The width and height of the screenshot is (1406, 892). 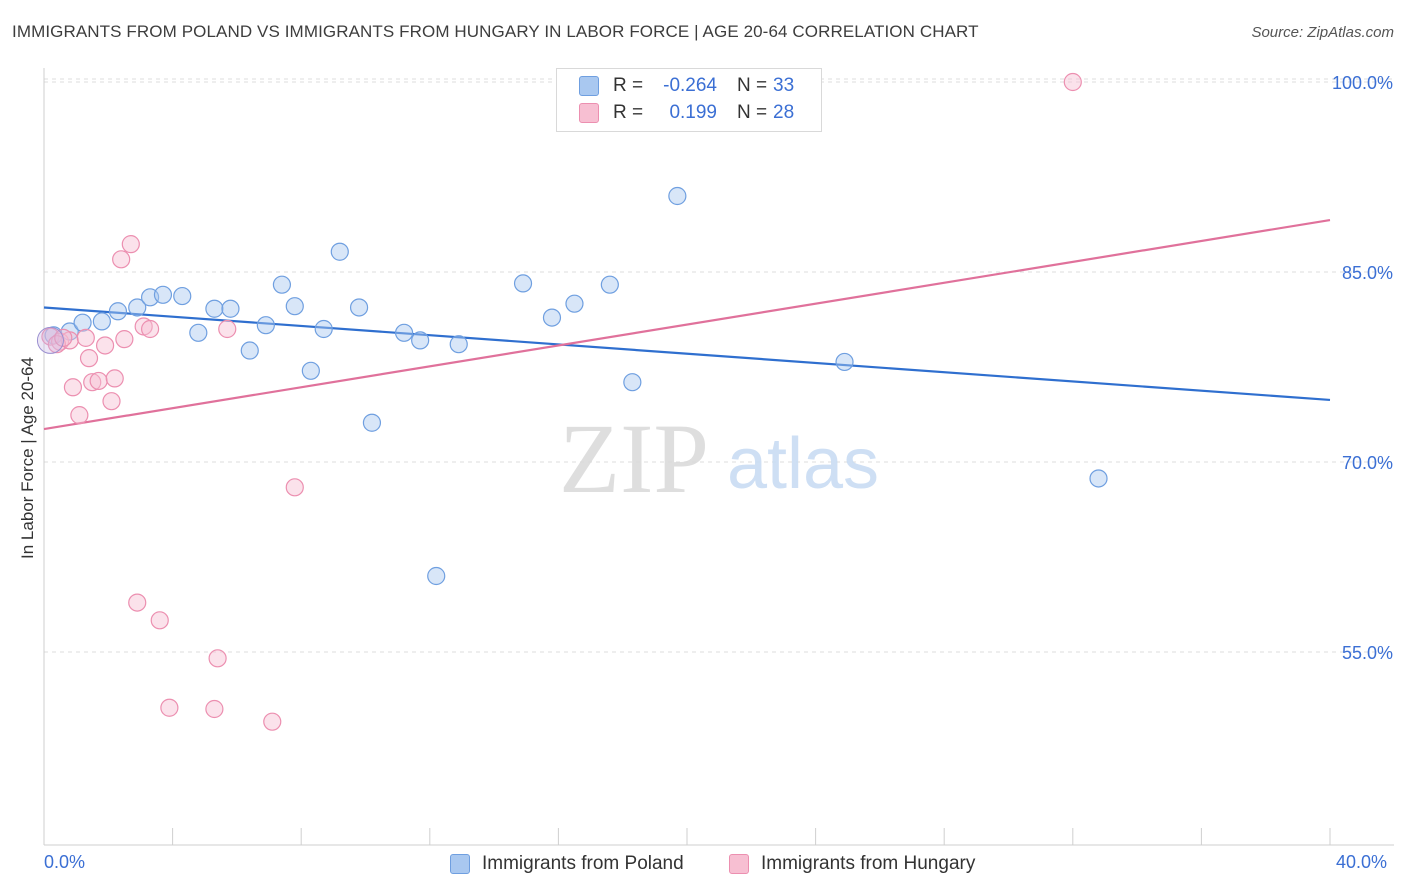 I want to click on series-legend-poland: Immigrants from Poland, so click(x=567, y=864).